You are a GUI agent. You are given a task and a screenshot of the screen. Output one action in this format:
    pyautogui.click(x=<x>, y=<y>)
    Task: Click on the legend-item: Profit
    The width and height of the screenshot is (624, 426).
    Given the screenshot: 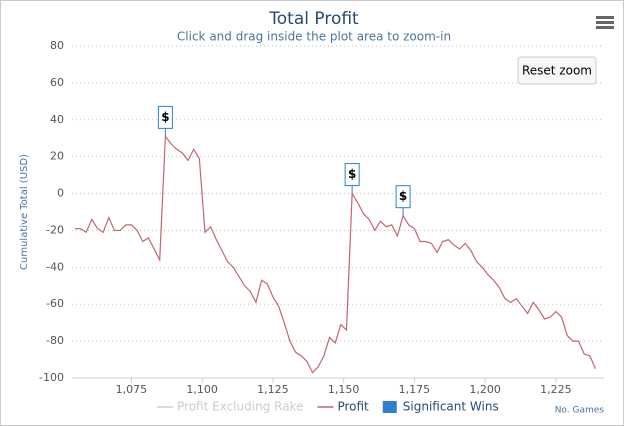 What is the action you would take?
    pyautogui.click(x=343, y=407)
    